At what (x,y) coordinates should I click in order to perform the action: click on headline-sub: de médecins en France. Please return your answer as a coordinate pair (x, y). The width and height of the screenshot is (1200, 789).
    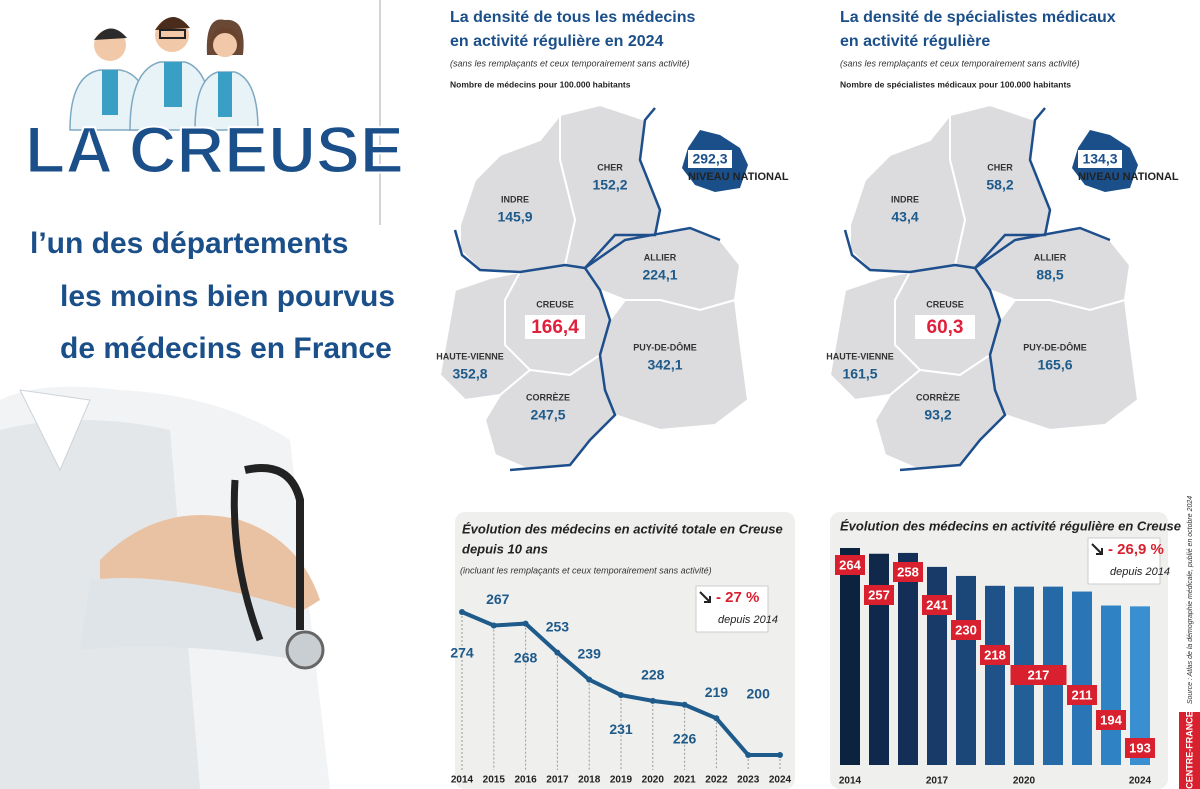
    Looking at the image, I should click on (226, 348).